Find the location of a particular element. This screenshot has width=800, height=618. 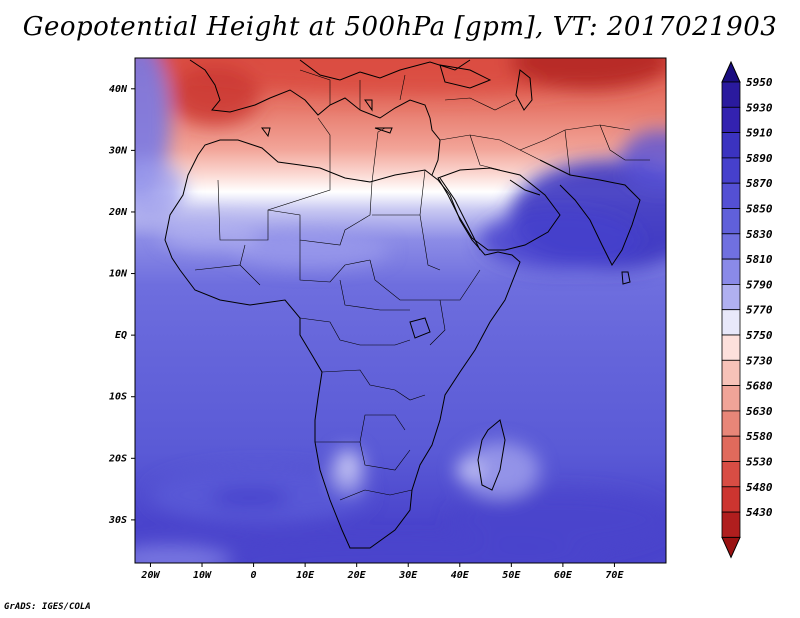

colorbar-label: 5950 is located at coordinates (759, 82).